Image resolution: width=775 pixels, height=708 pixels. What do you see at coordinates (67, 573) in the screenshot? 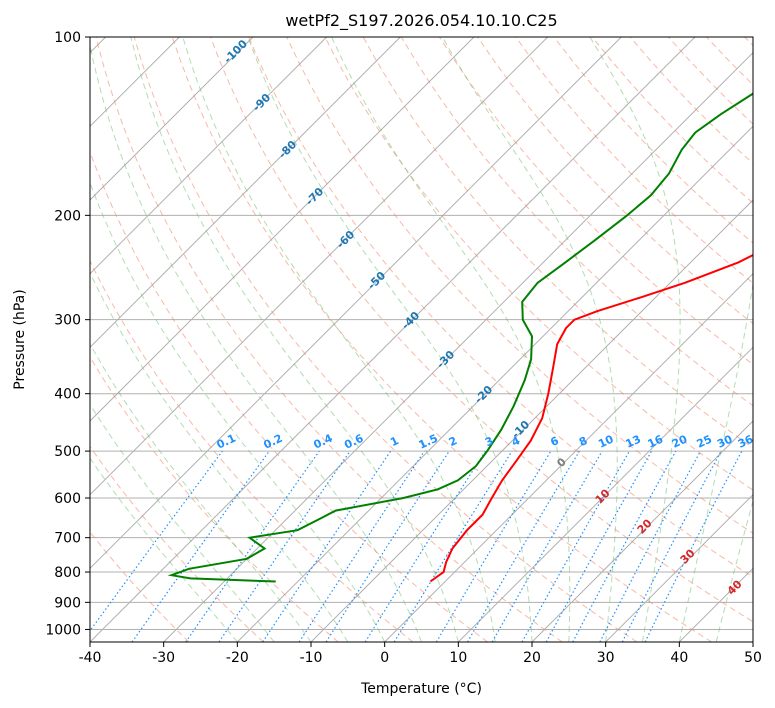
I see `y-tick-label: 800` at bounding box center [67, 573].